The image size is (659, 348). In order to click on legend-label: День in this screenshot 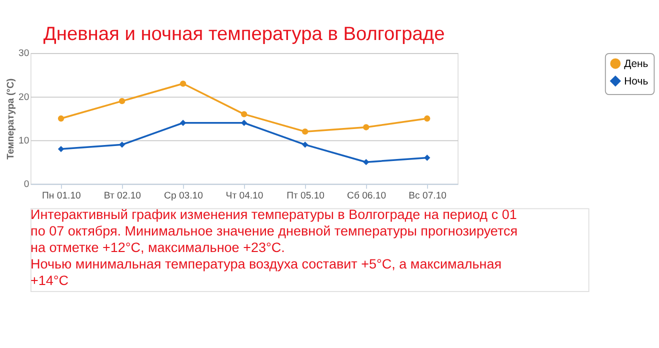, I will do `click(636, 64)`.